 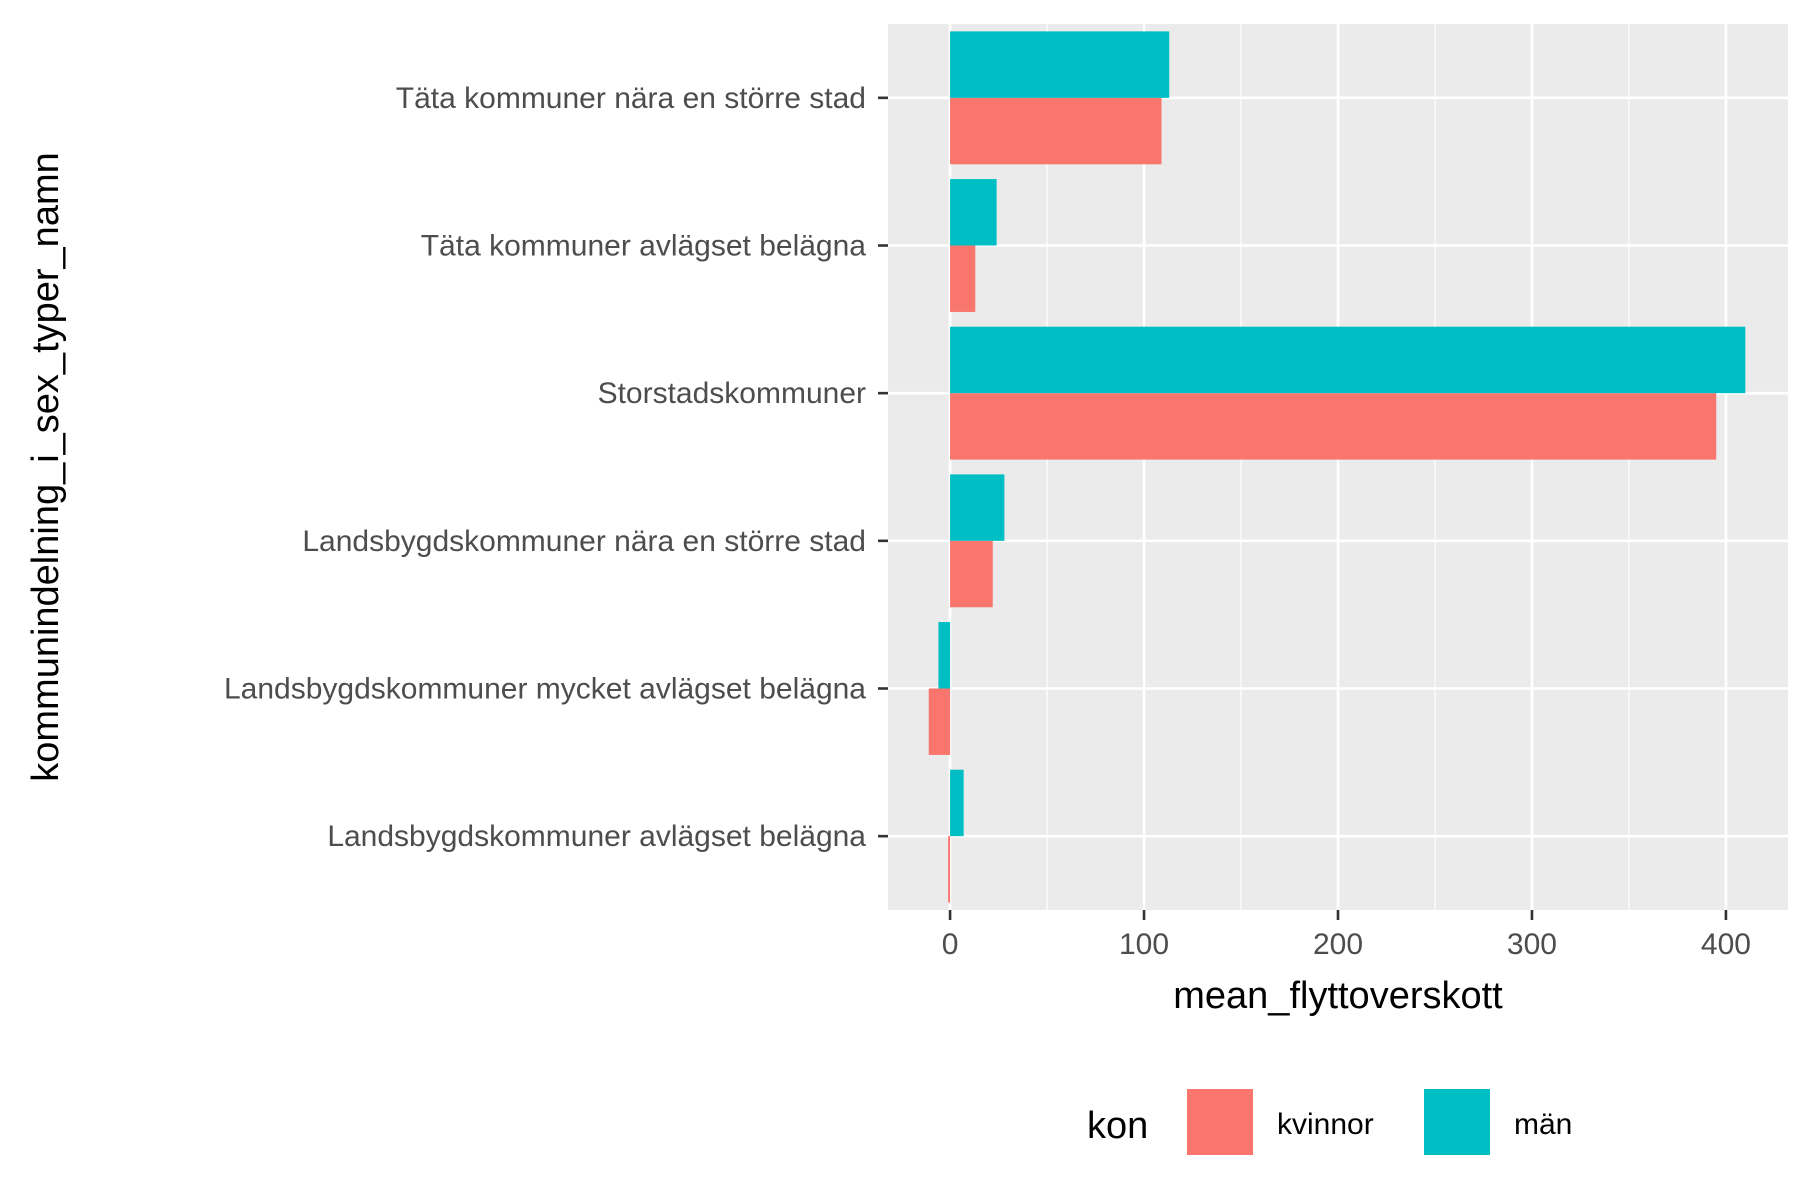 What do you see at coordinates (1144, 944) in the screenshot?
I see `x-tick-label: 100` at bounding box center [1144, 944].